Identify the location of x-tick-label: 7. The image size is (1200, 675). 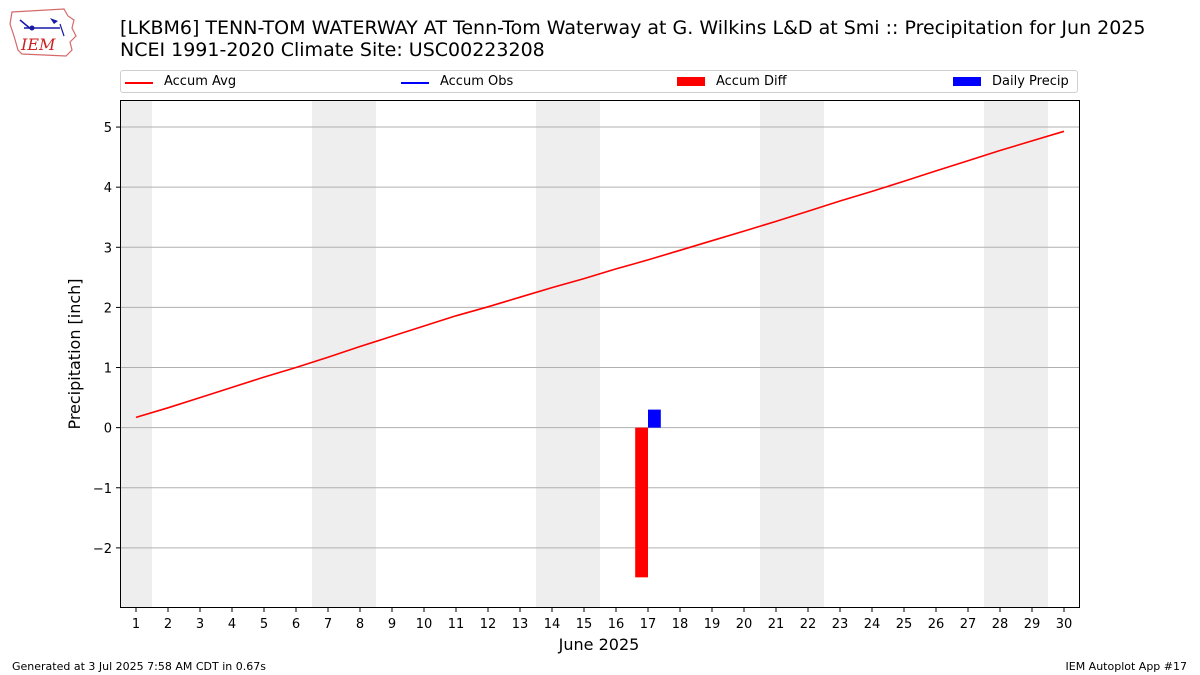
(328, 624).